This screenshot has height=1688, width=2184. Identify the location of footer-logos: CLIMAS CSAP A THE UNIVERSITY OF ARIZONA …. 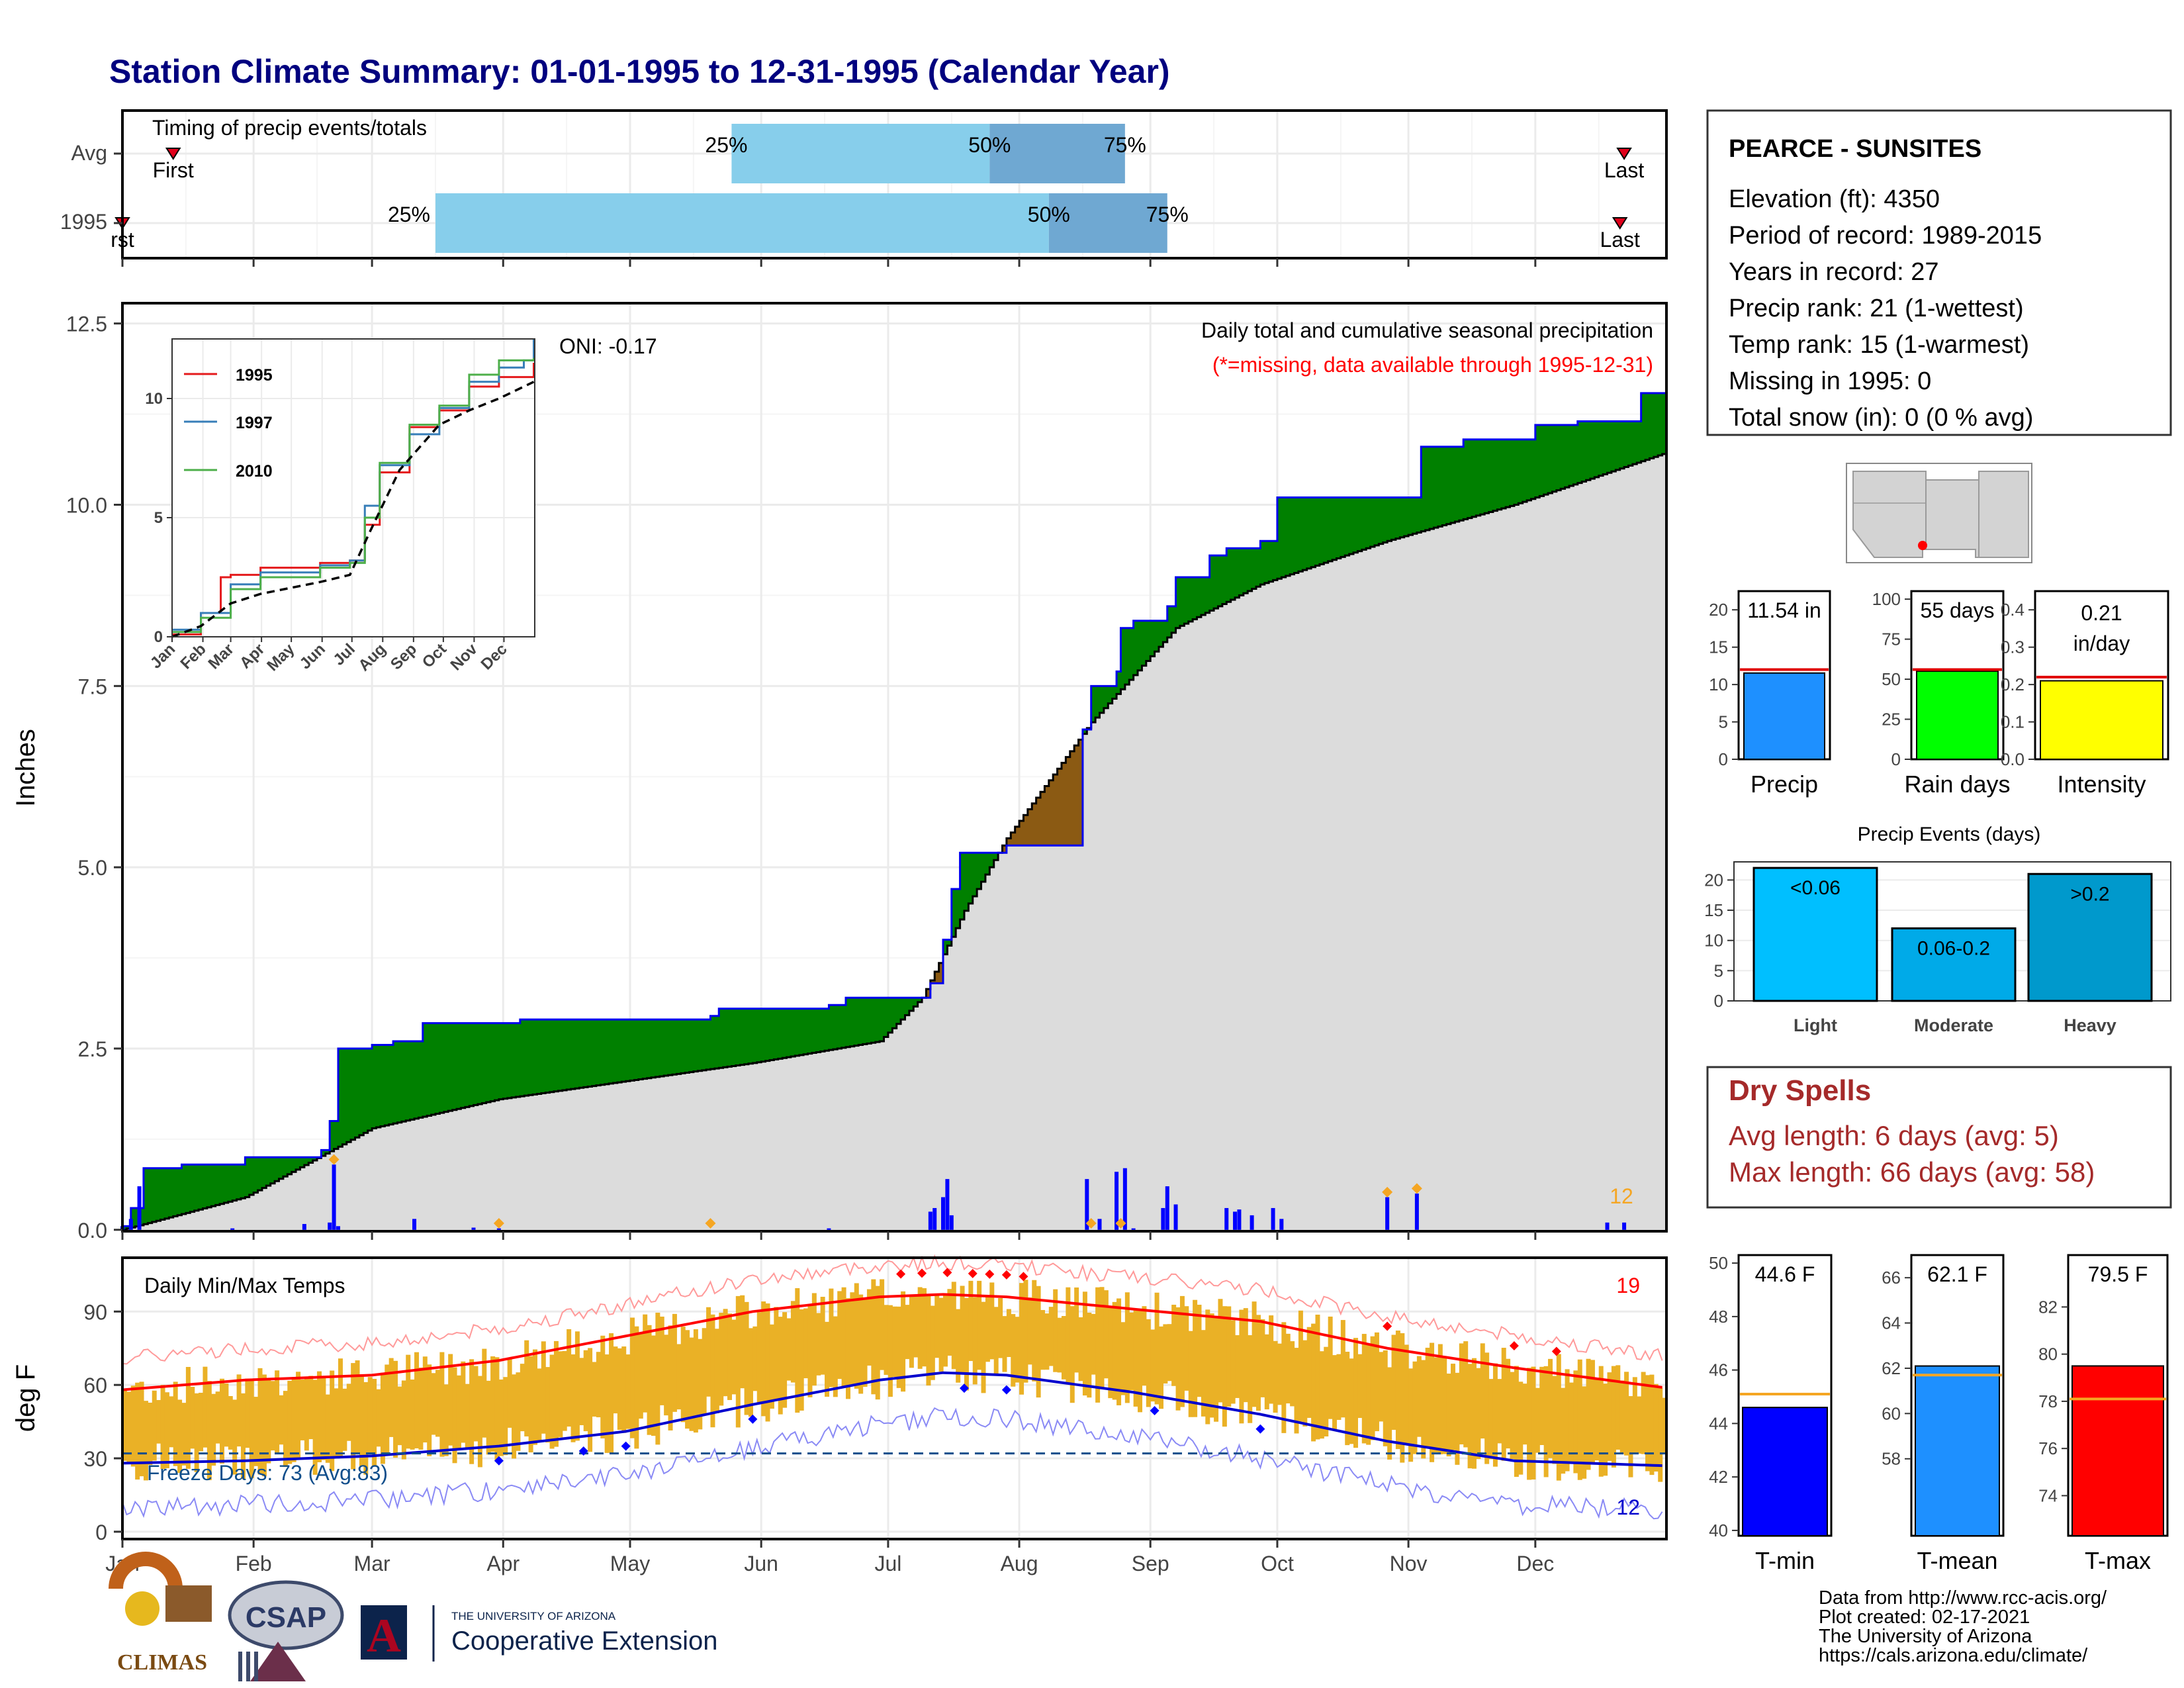
(413, 1616).